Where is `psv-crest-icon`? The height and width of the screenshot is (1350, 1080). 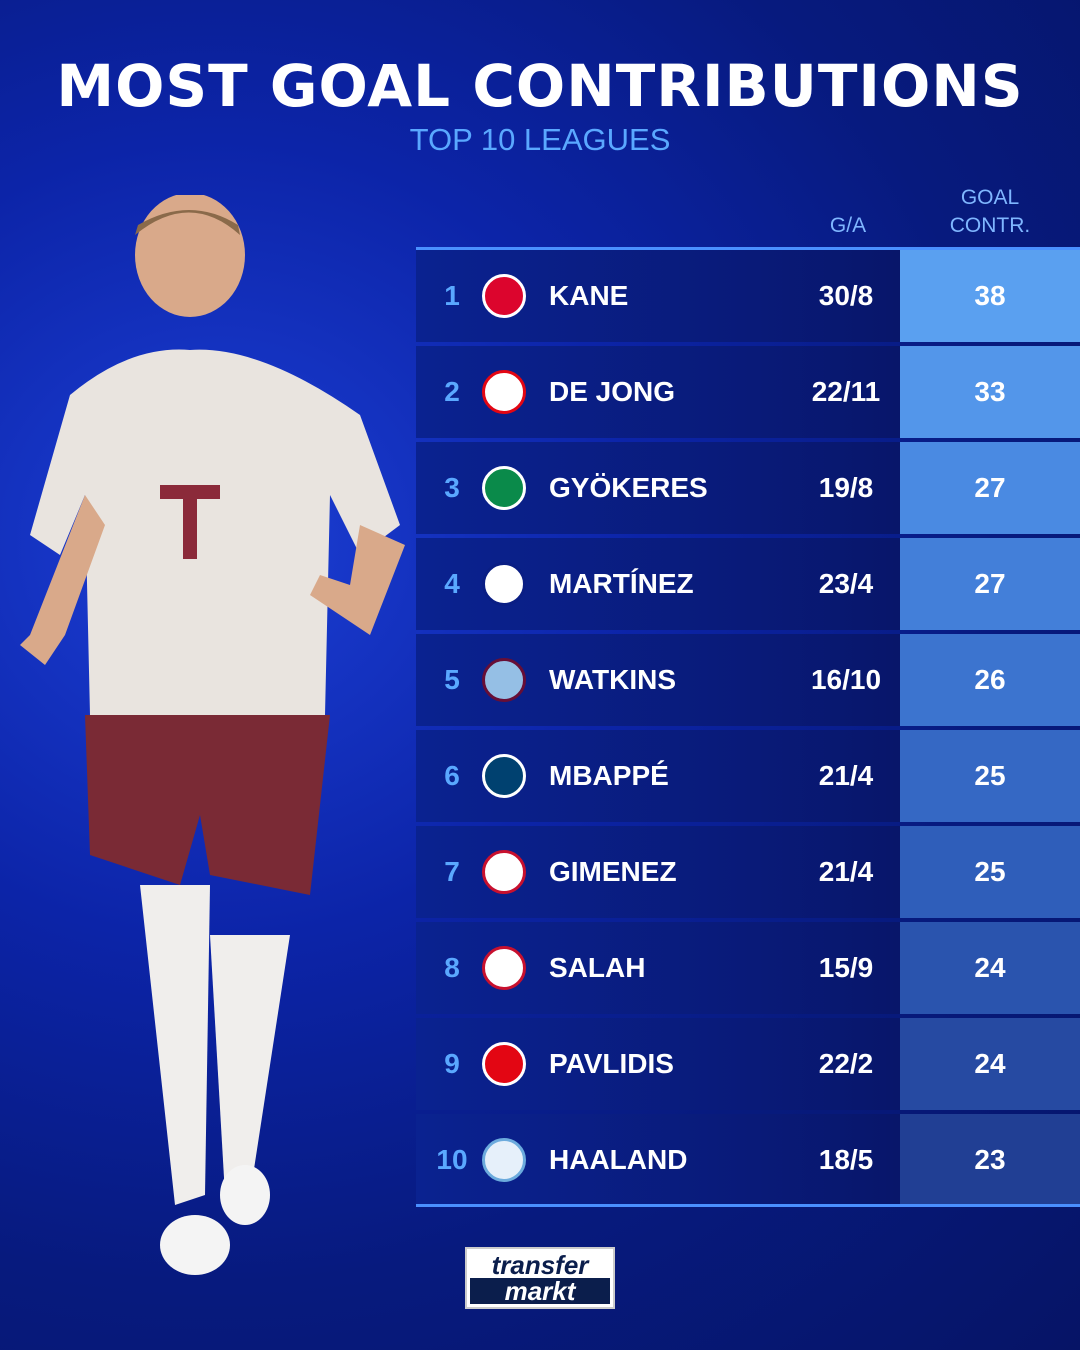 psv-crest-icon is located at coordinates (504, 392).